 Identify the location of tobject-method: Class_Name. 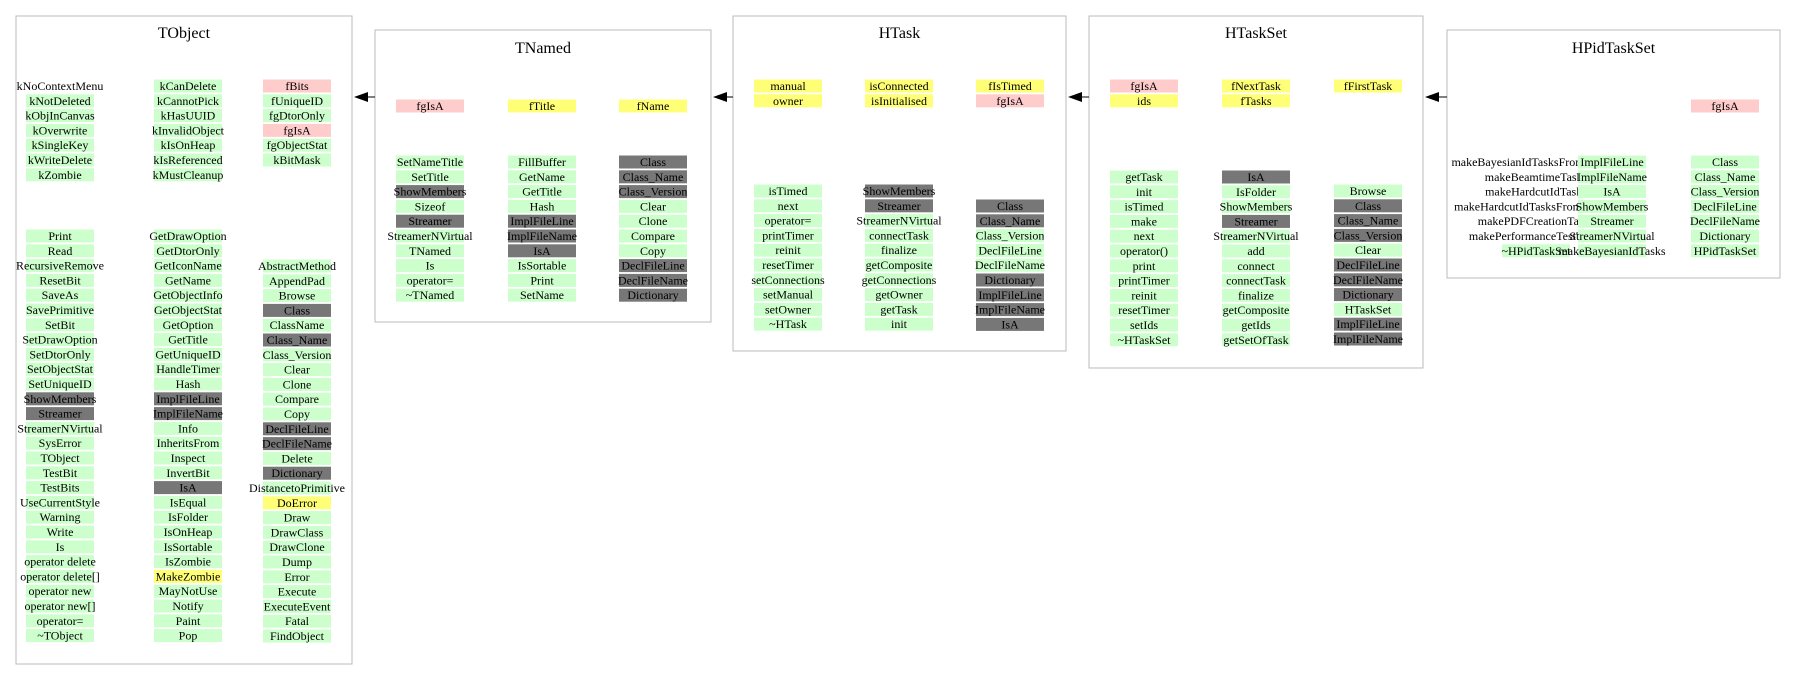
(297, 340).